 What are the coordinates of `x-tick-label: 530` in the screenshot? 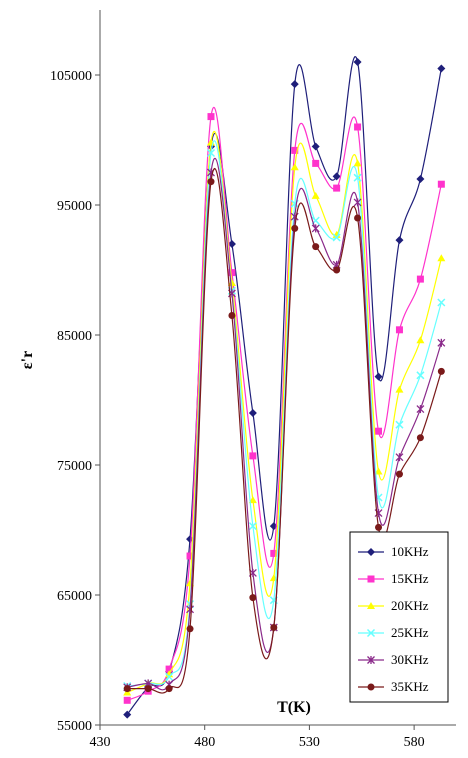 It's located at (309, 742).